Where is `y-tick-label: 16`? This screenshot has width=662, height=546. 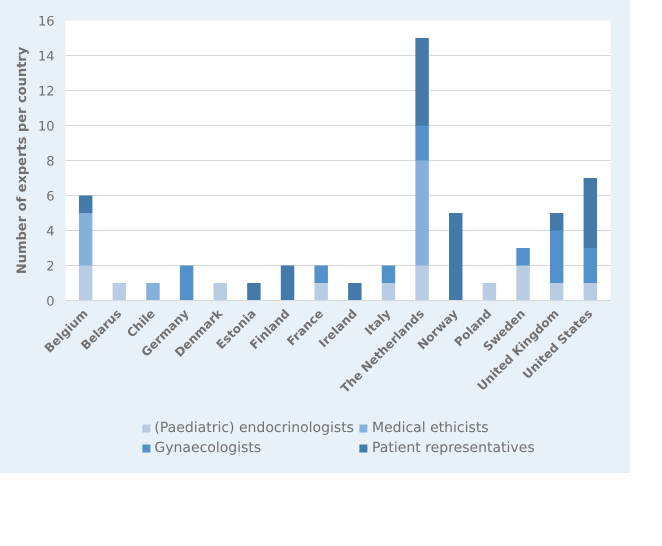 y-tick-label: 16 is located at coordinates (46, 22).